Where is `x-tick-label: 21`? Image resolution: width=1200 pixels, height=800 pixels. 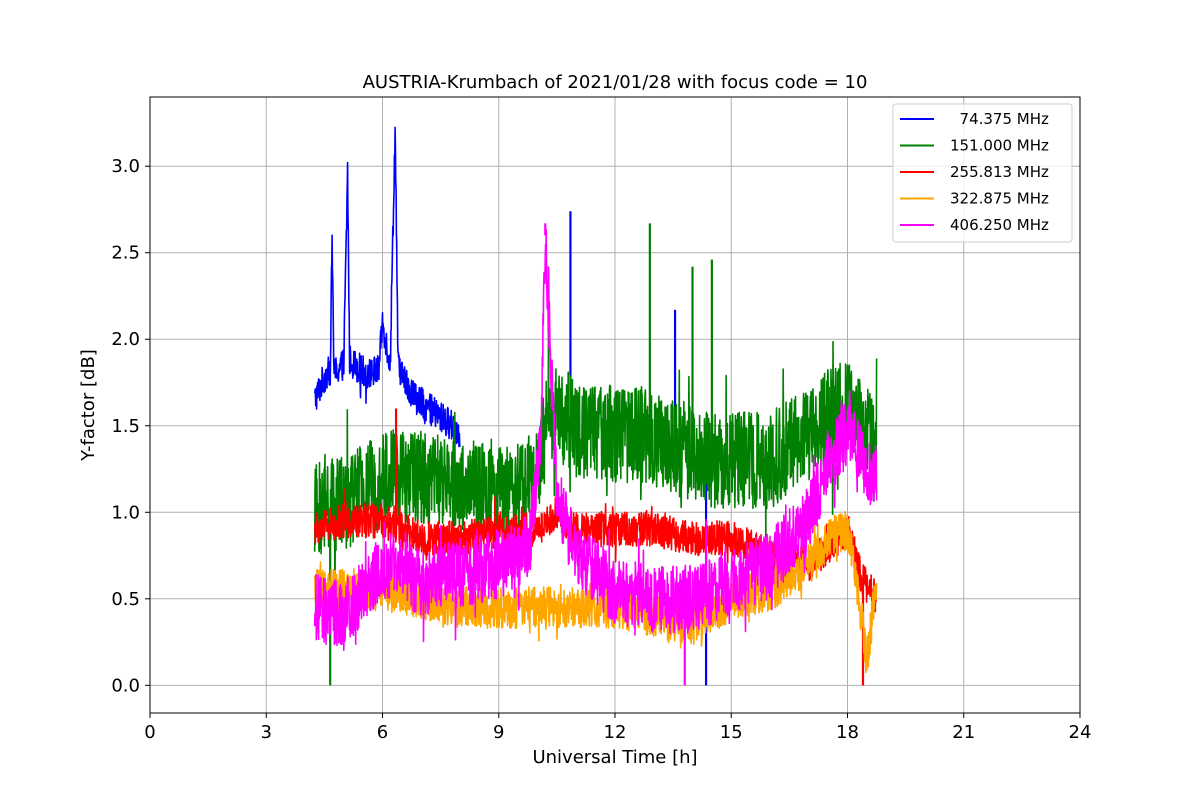
x-tick-label: 21 is located at coordinates (963, 732).